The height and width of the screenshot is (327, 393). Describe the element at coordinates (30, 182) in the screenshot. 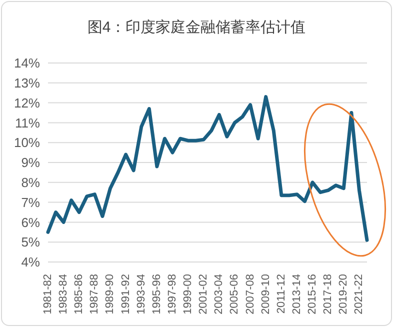

I see `y-tick-label: 8%` at that location.